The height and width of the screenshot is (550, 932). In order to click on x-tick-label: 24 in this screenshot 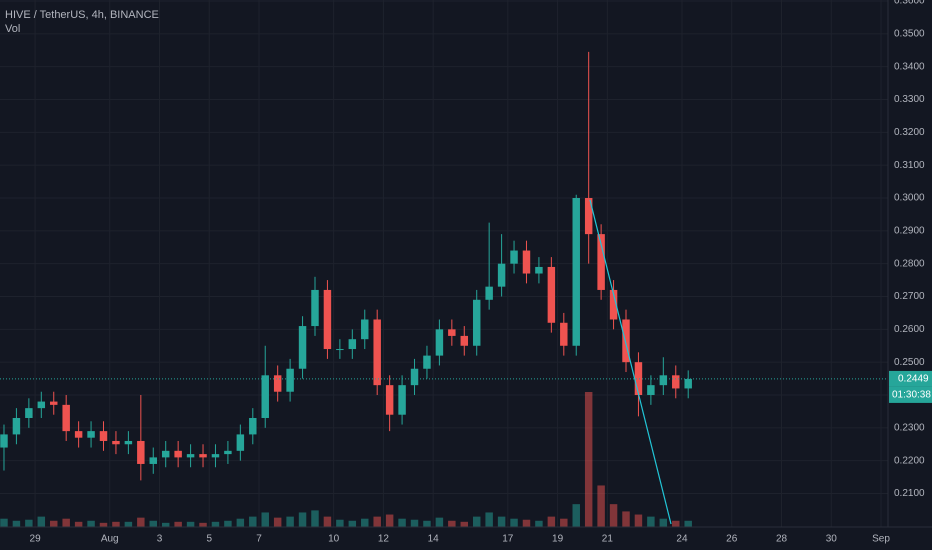, I will do `click(682, 539)`.